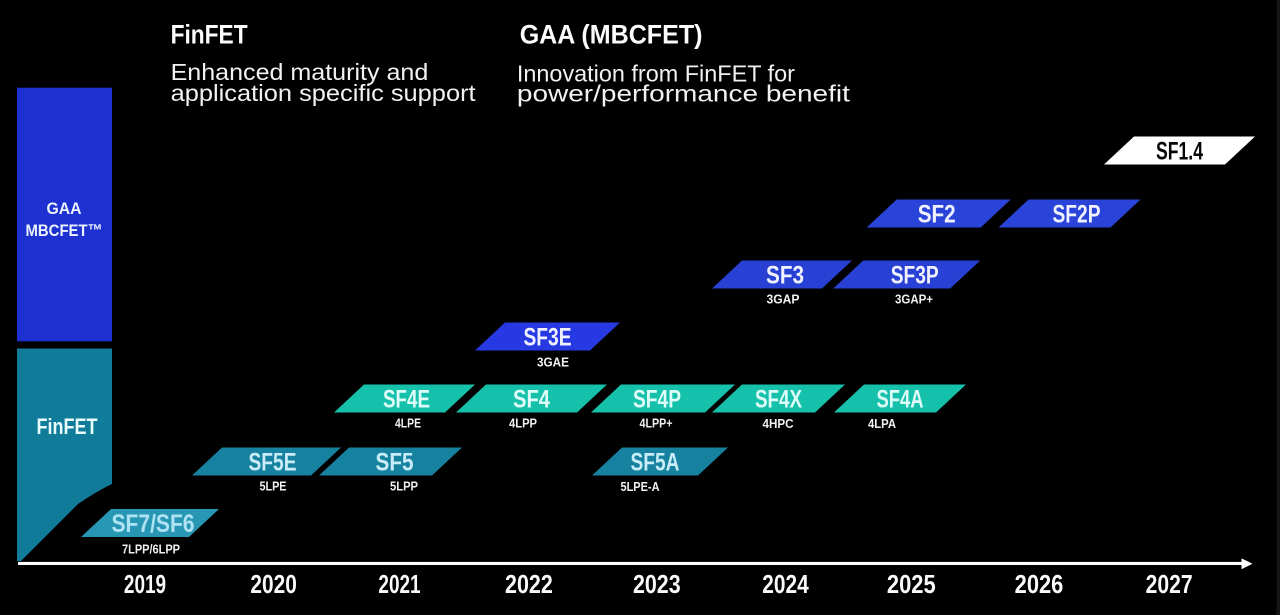  What do you see at coordinates (273, 462) in the screenshot?
I see `svg-text: SF5E` at bounding box center [273, 462].